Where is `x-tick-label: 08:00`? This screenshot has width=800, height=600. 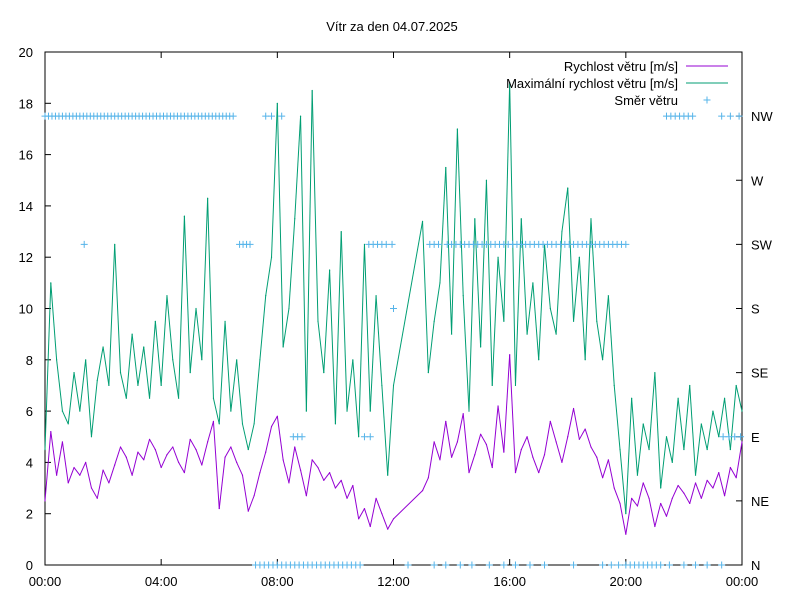 x-tick-label: 08:00 is located at coordinates (277, 581).